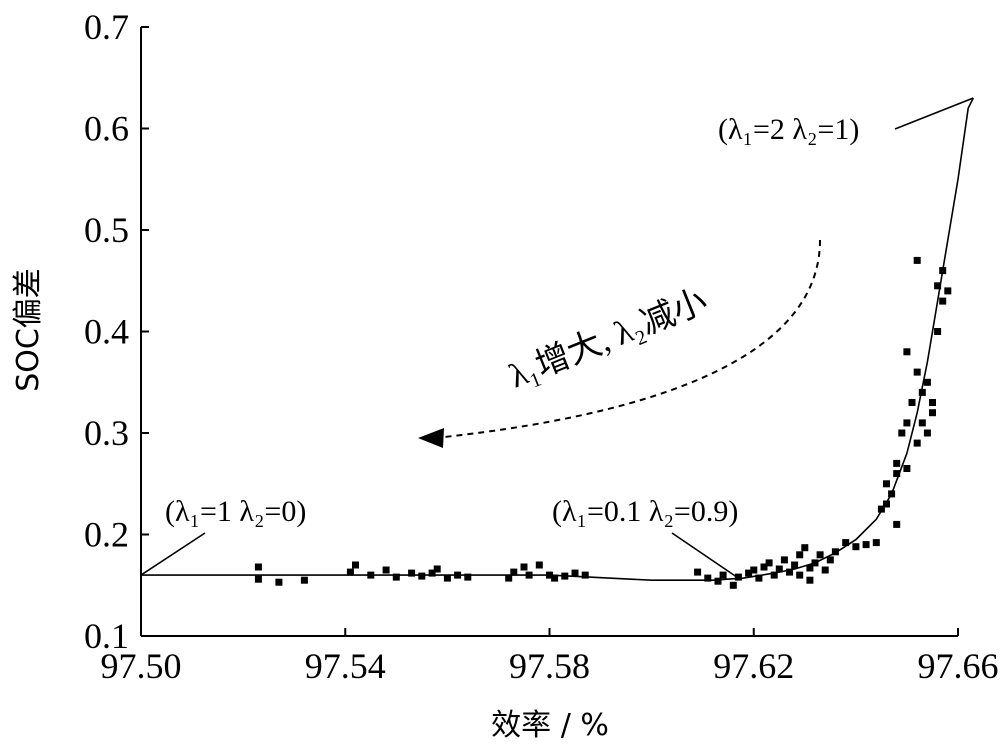 Image resolution: width=1000 pixels, height=751 pixels. Describe the element at coordinates (28, 330) in the screenshot. I see `y-axis-title: SOC偏差` at that location.